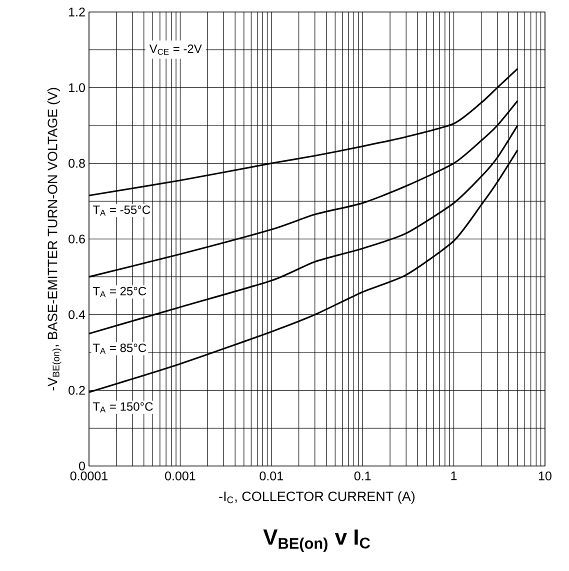  I want to click on series-label: T$_{A}$ = 25°C, so click(119, 292).